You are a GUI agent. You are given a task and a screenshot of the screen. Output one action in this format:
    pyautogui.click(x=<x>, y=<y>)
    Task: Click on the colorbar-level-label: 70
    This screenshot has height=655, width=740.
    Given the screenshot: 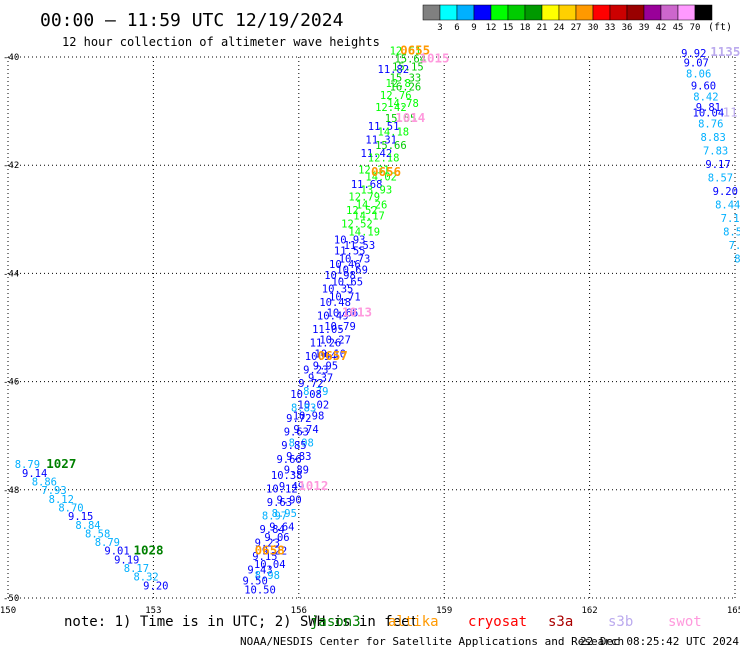 What is the action you would take?
    pyautogui.click(x=695, y=28)
    